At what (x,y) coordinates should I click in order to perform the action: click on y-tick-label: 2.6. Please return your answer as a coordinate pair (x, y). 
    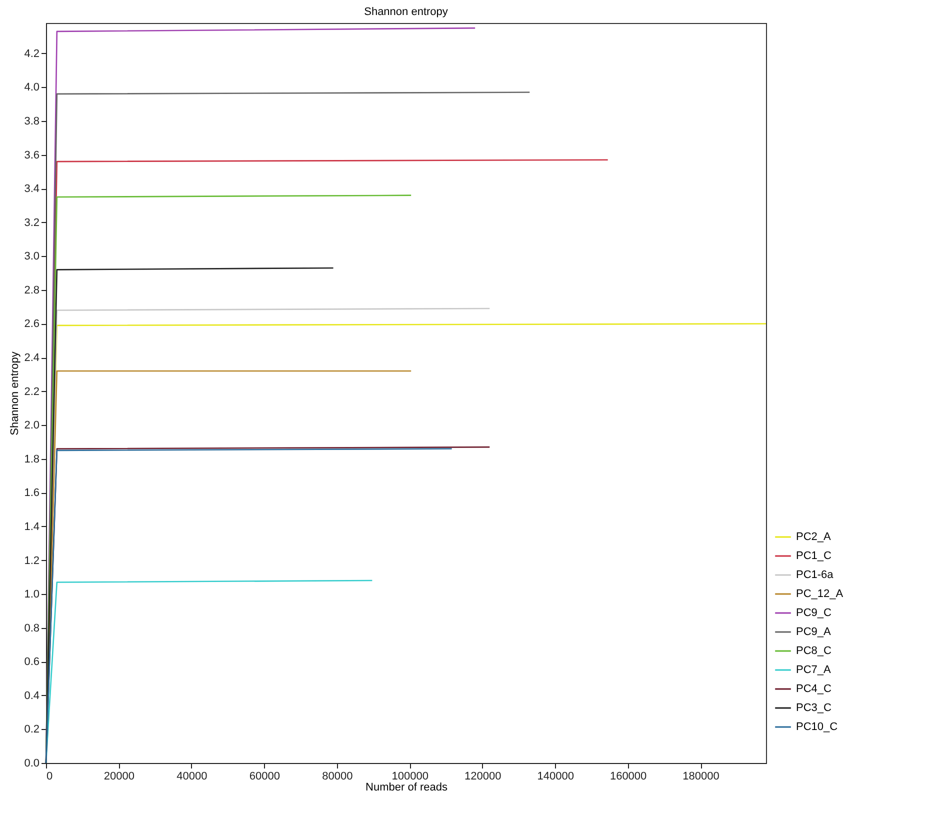
    Looking at the image, I should click on (32, 324).